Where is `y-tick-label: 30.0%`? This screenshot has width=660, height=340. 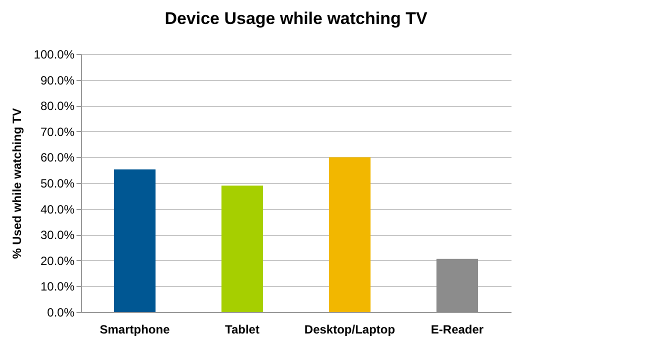 y-tick-label: 30.0% is located at coordinates (57, 235).